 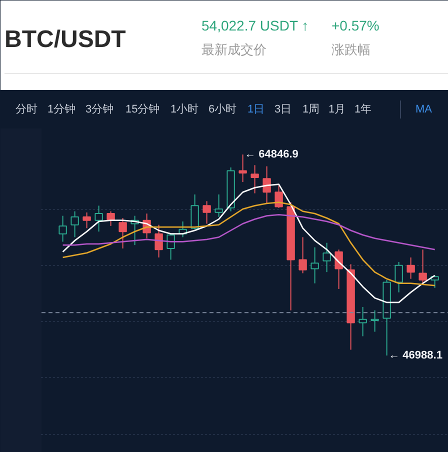 What do you see at coordinates (311, 110) in the screenshot?
I see `text: 1周` at bounding box center [311, 110].